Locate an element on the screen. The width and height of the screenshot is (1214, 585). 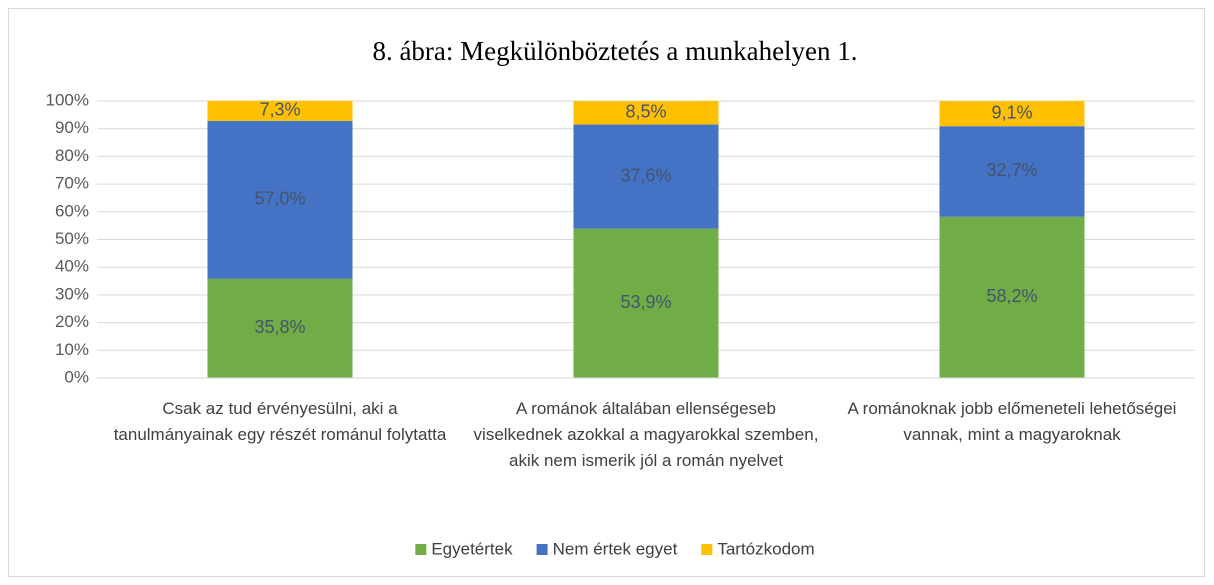
y-tick-label: 20% is located at coordinates (72, 321).